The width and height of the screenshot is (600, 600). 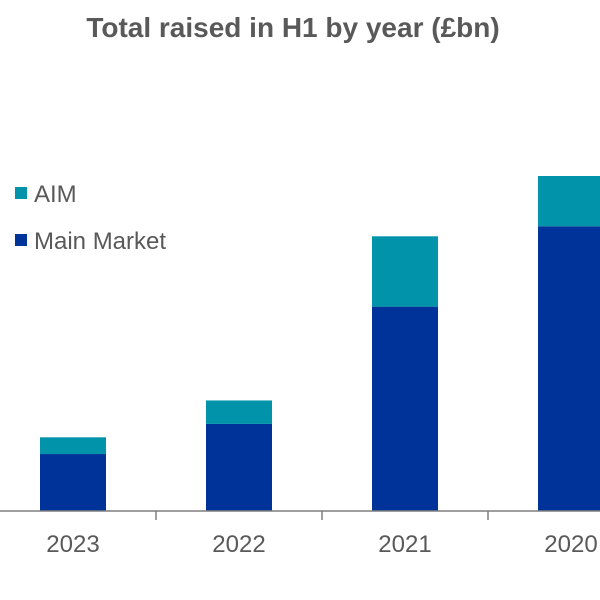 I want to click on bar-main-market-2023, so click(x=73, y=482).